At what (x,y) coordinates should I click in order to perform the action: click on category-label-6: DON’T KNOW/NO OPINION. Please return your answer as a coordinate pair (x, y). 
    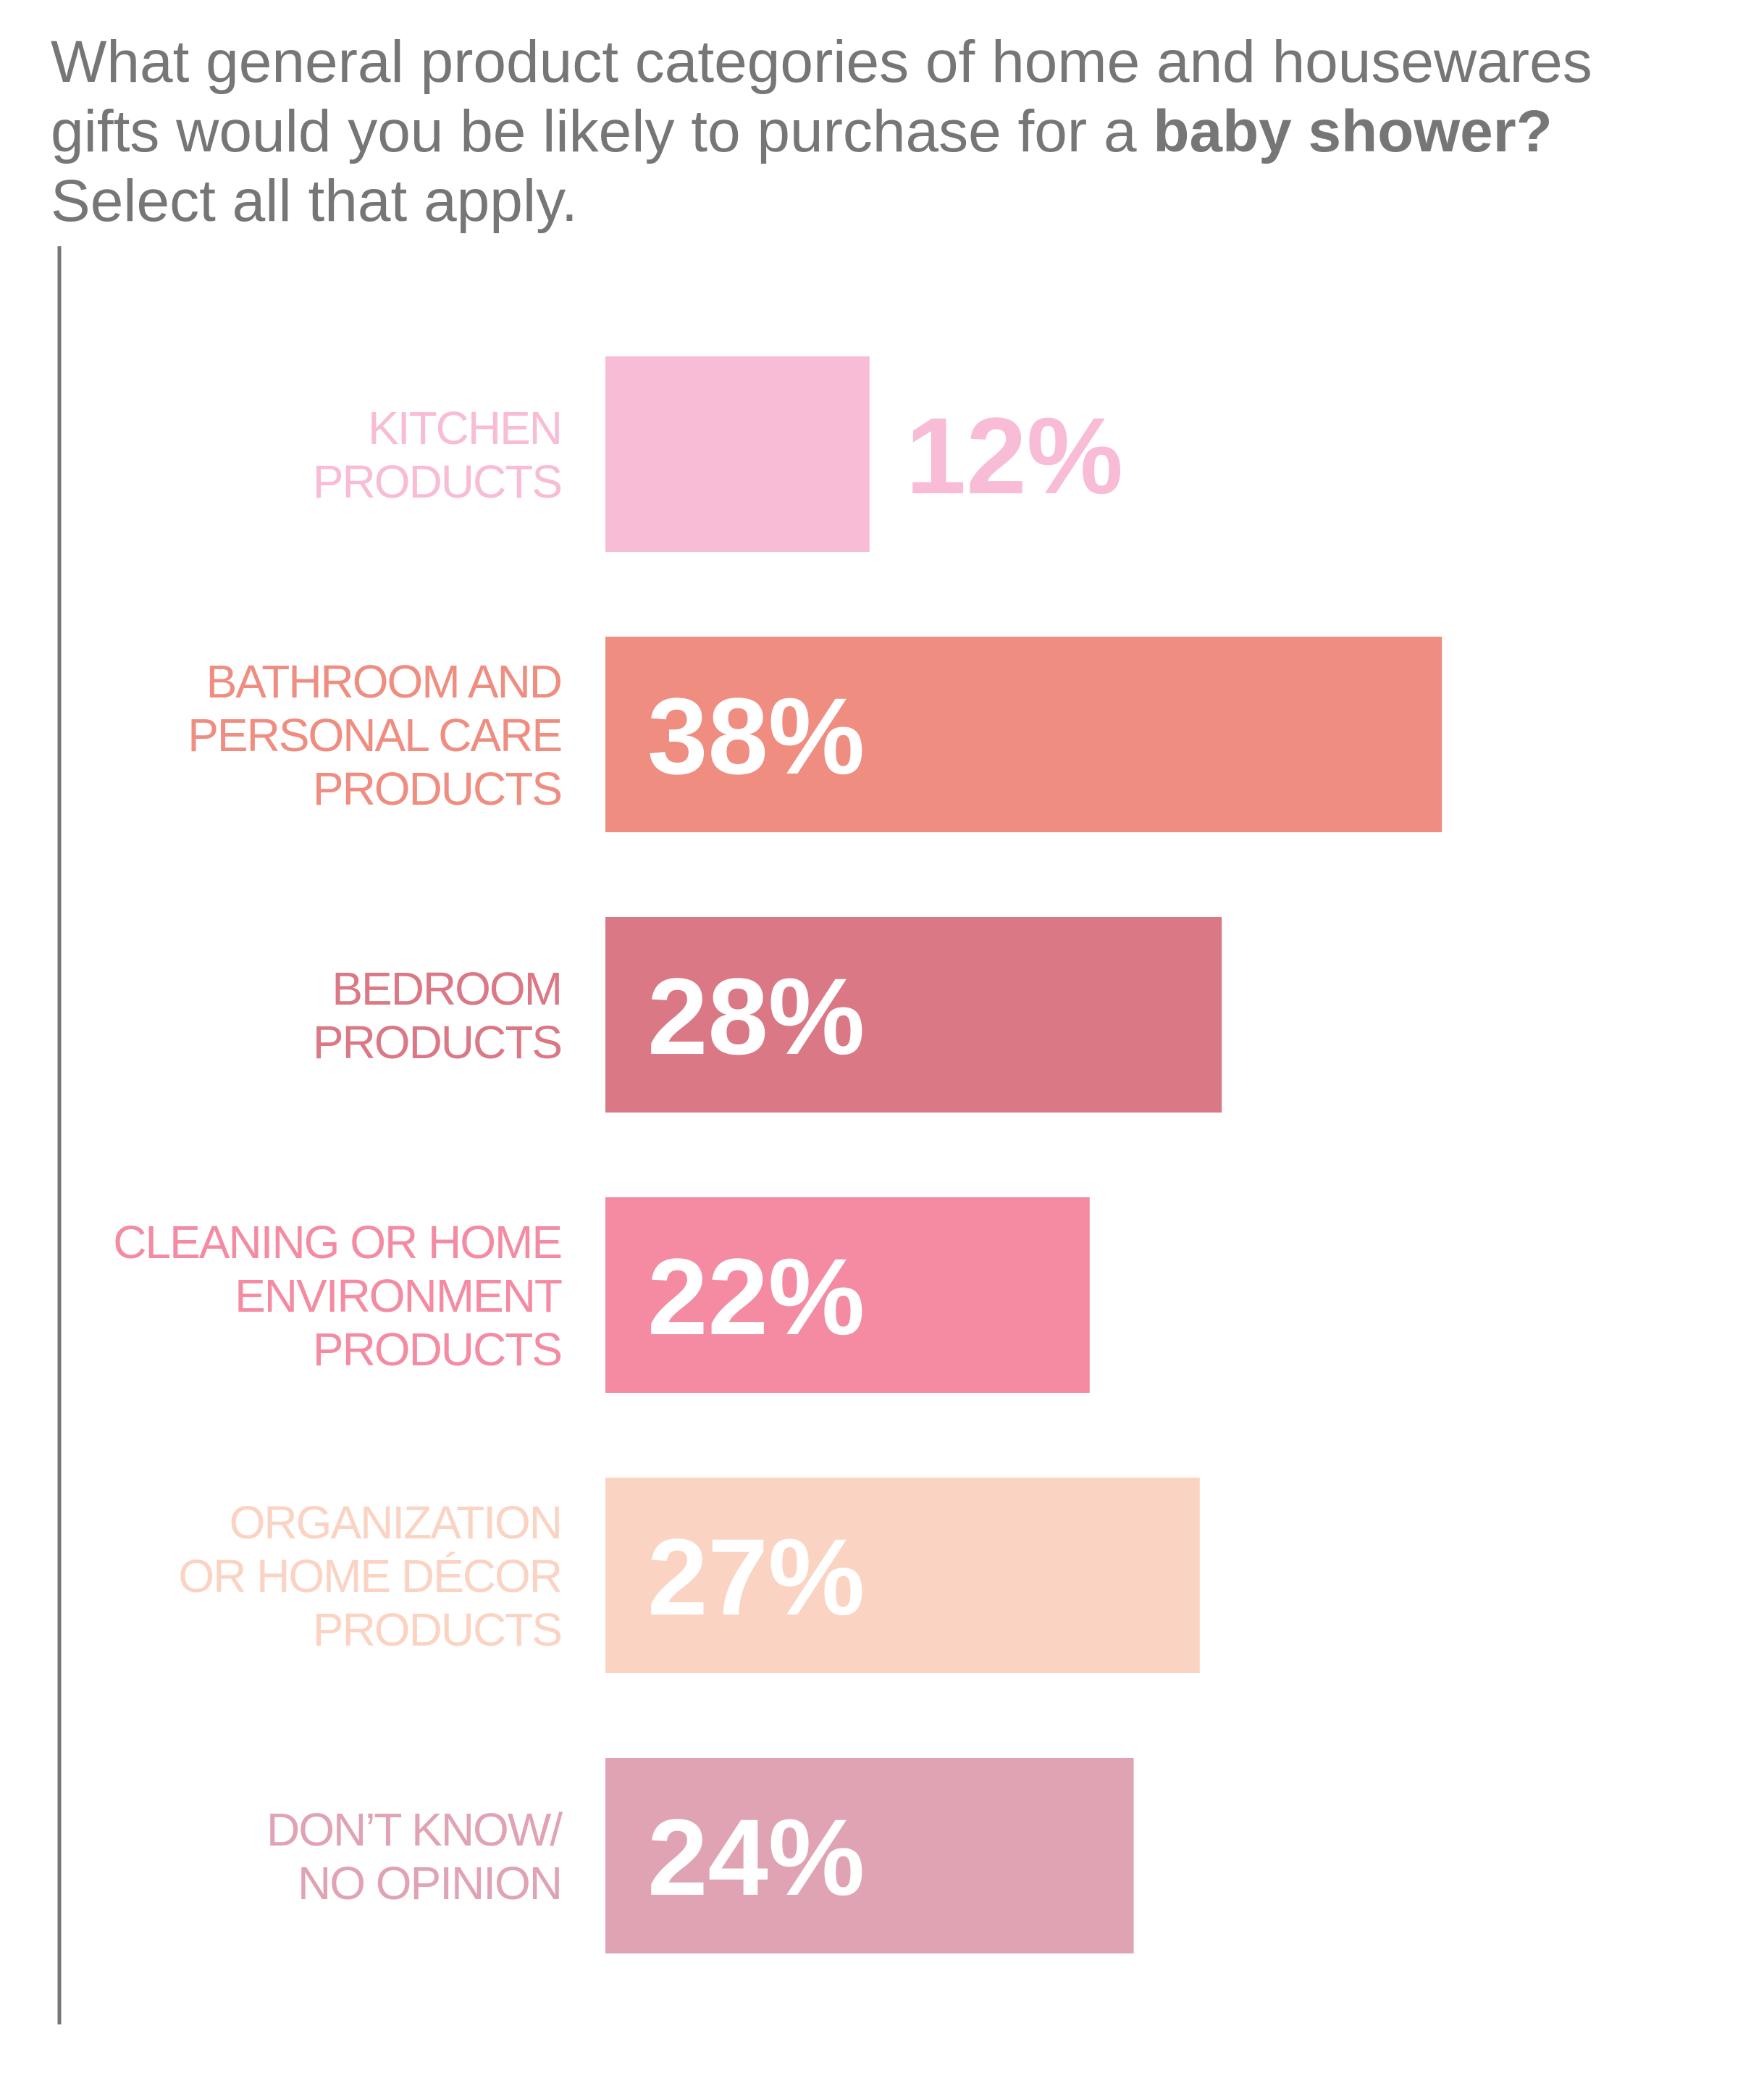
    Looking at the image, I should click on (414, 1856).